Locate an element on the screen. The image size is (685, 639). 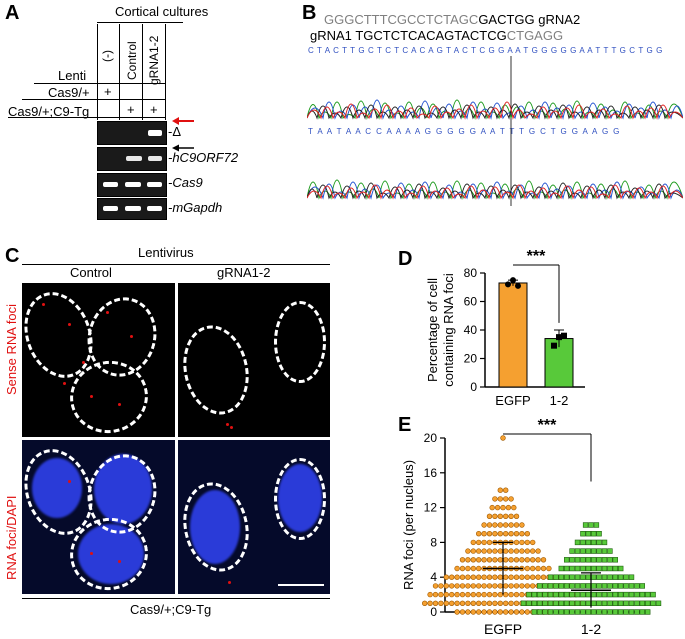
y-tick-label: 8 is located at coordinates (433, 542).